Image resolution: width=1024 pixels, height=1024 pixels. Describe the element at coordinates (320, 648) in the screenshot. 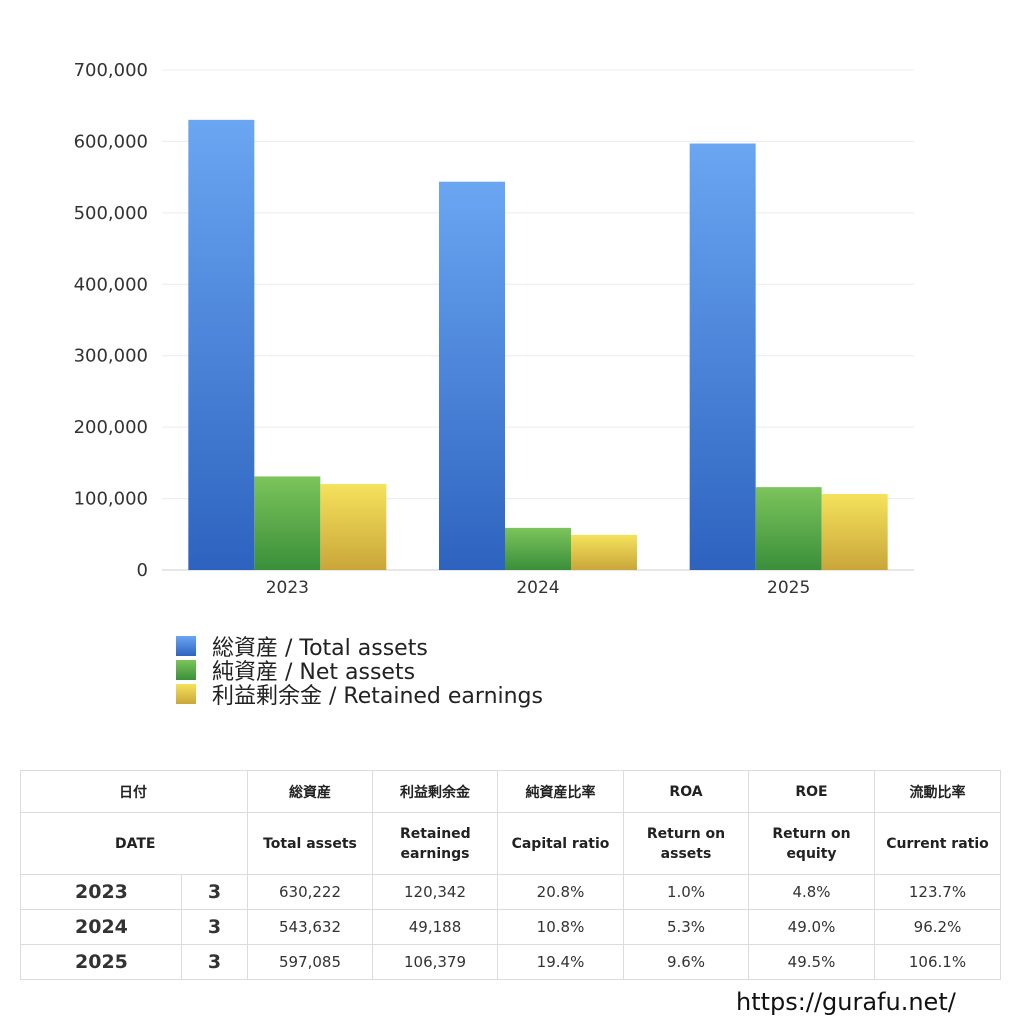

I see `legend-label: 総資産 / Total assets` at that location.